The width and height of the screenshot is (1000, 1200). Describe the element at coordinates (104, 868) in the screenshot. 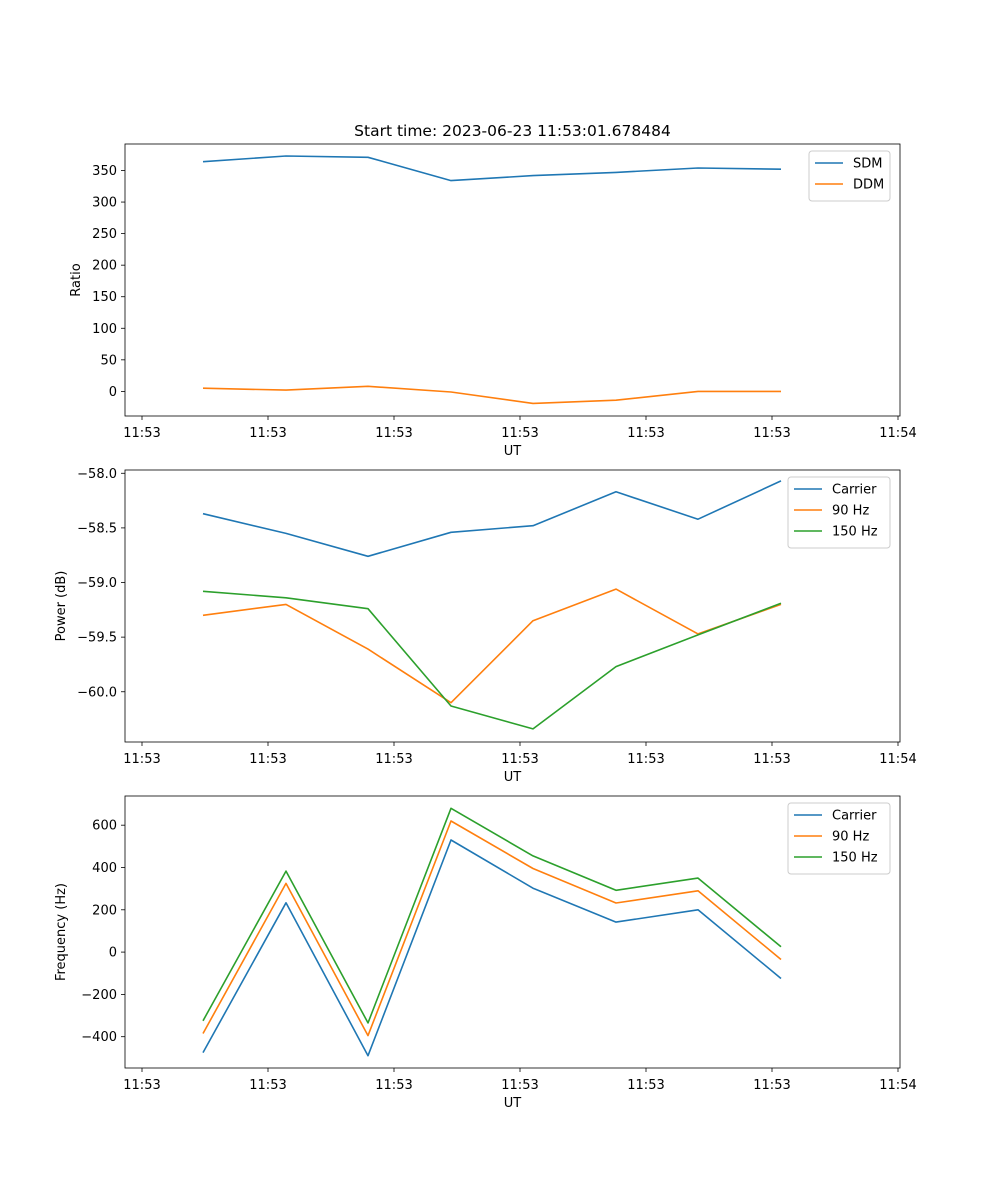

I see `y-tick-label: 400` at that location.